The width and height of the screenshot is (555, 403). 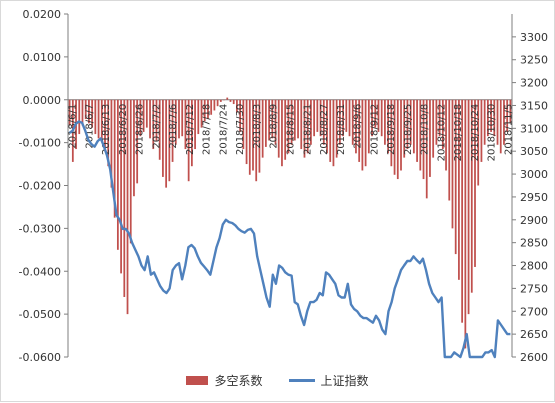 What do you see at coordinates (156, 126) in the screenshot?
I see `x-tick-label: 2018/7/2` at bounding box center [156, 126].